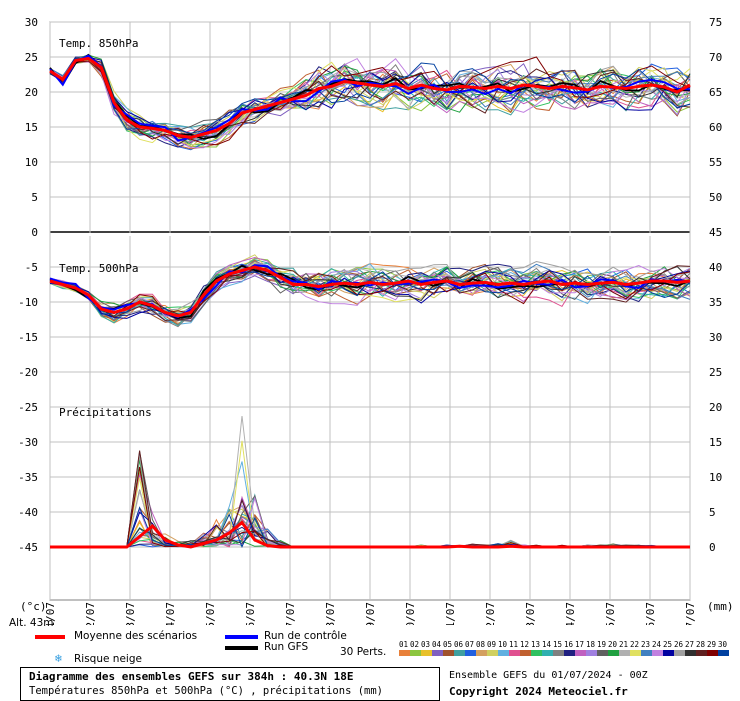  What do you see at coordinates (450, 613) in the screenshot?
I see `x-tick: 11/07` at bounding box center [450, 613].